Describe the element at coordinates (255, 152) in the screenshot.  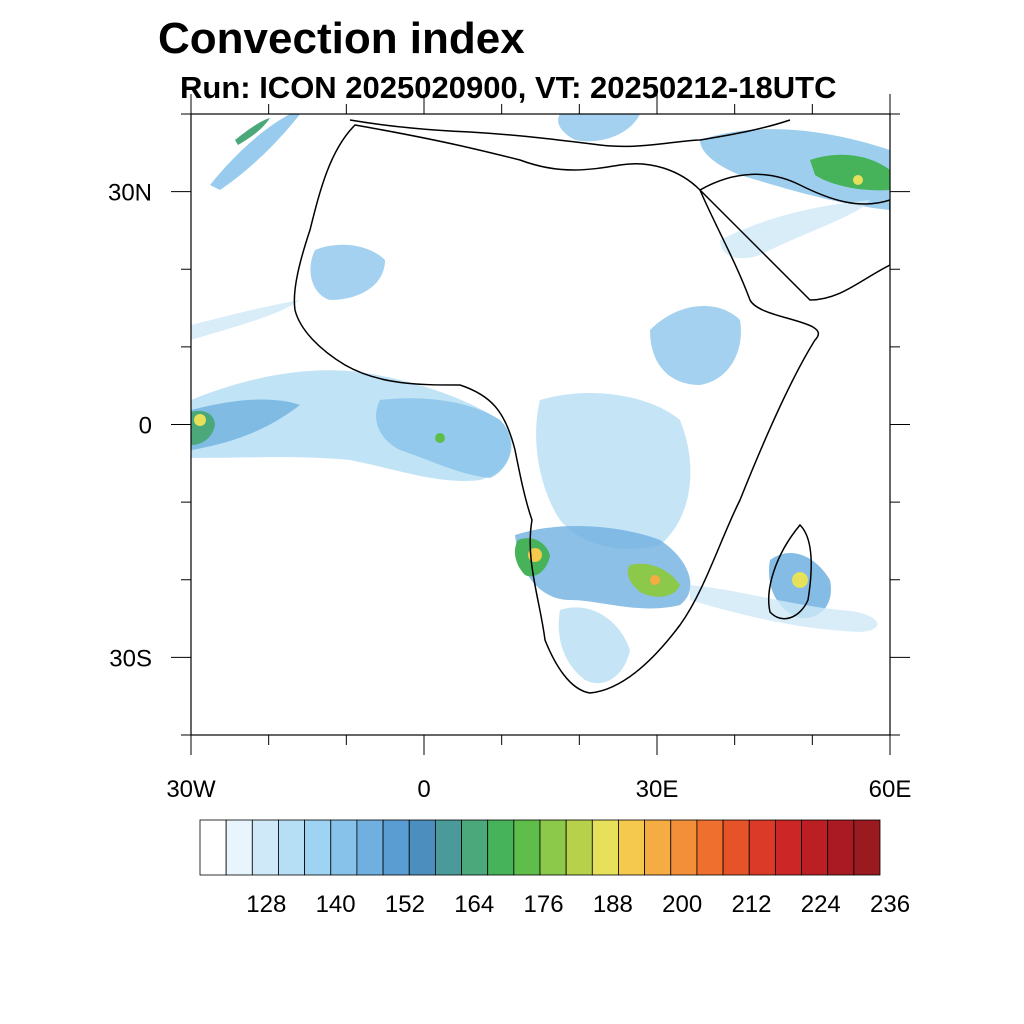
I see `field-nw-streak` at that location.